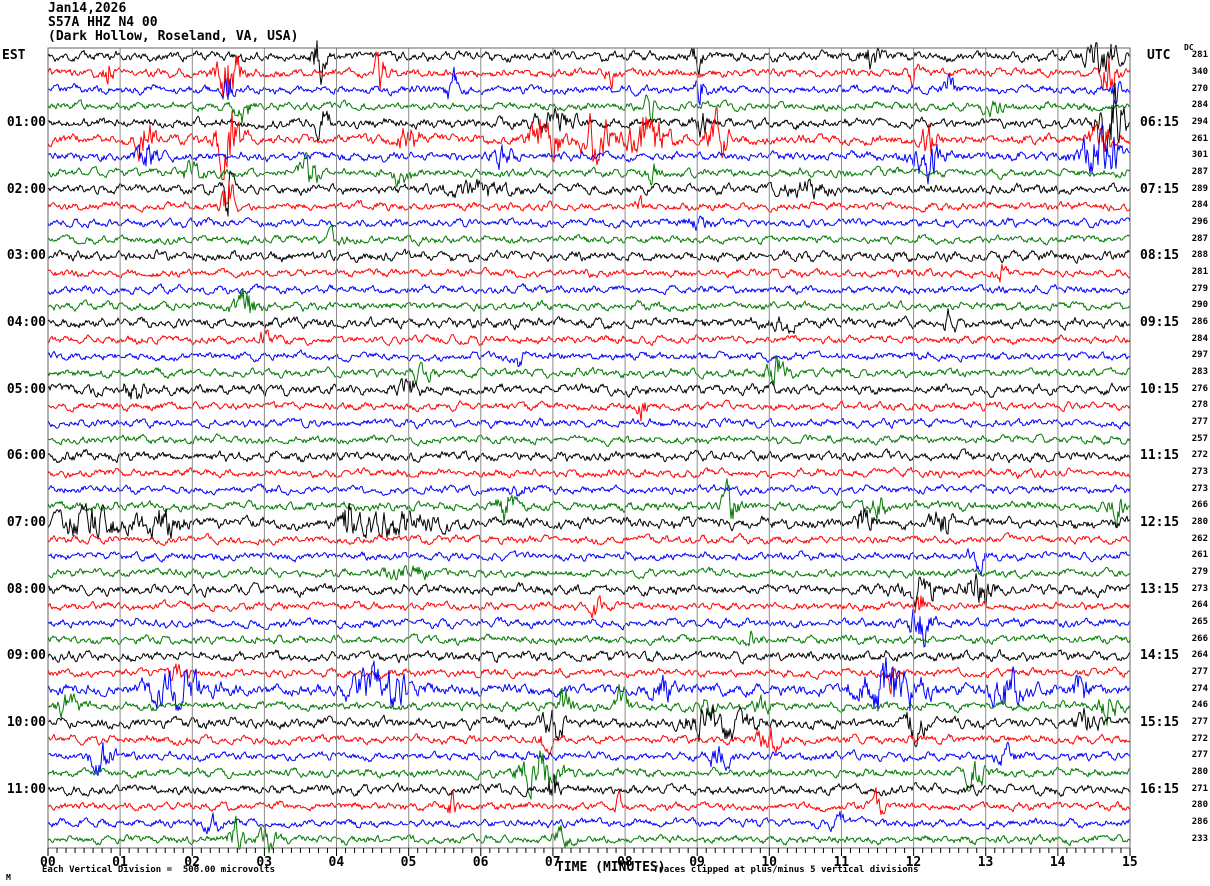 Image resolution: width=1210 pixels, height=886 pixels. Describe the element at coordinates (1199, 305) in the screenshot. I see `dc-value-row-16: 290` at that location.